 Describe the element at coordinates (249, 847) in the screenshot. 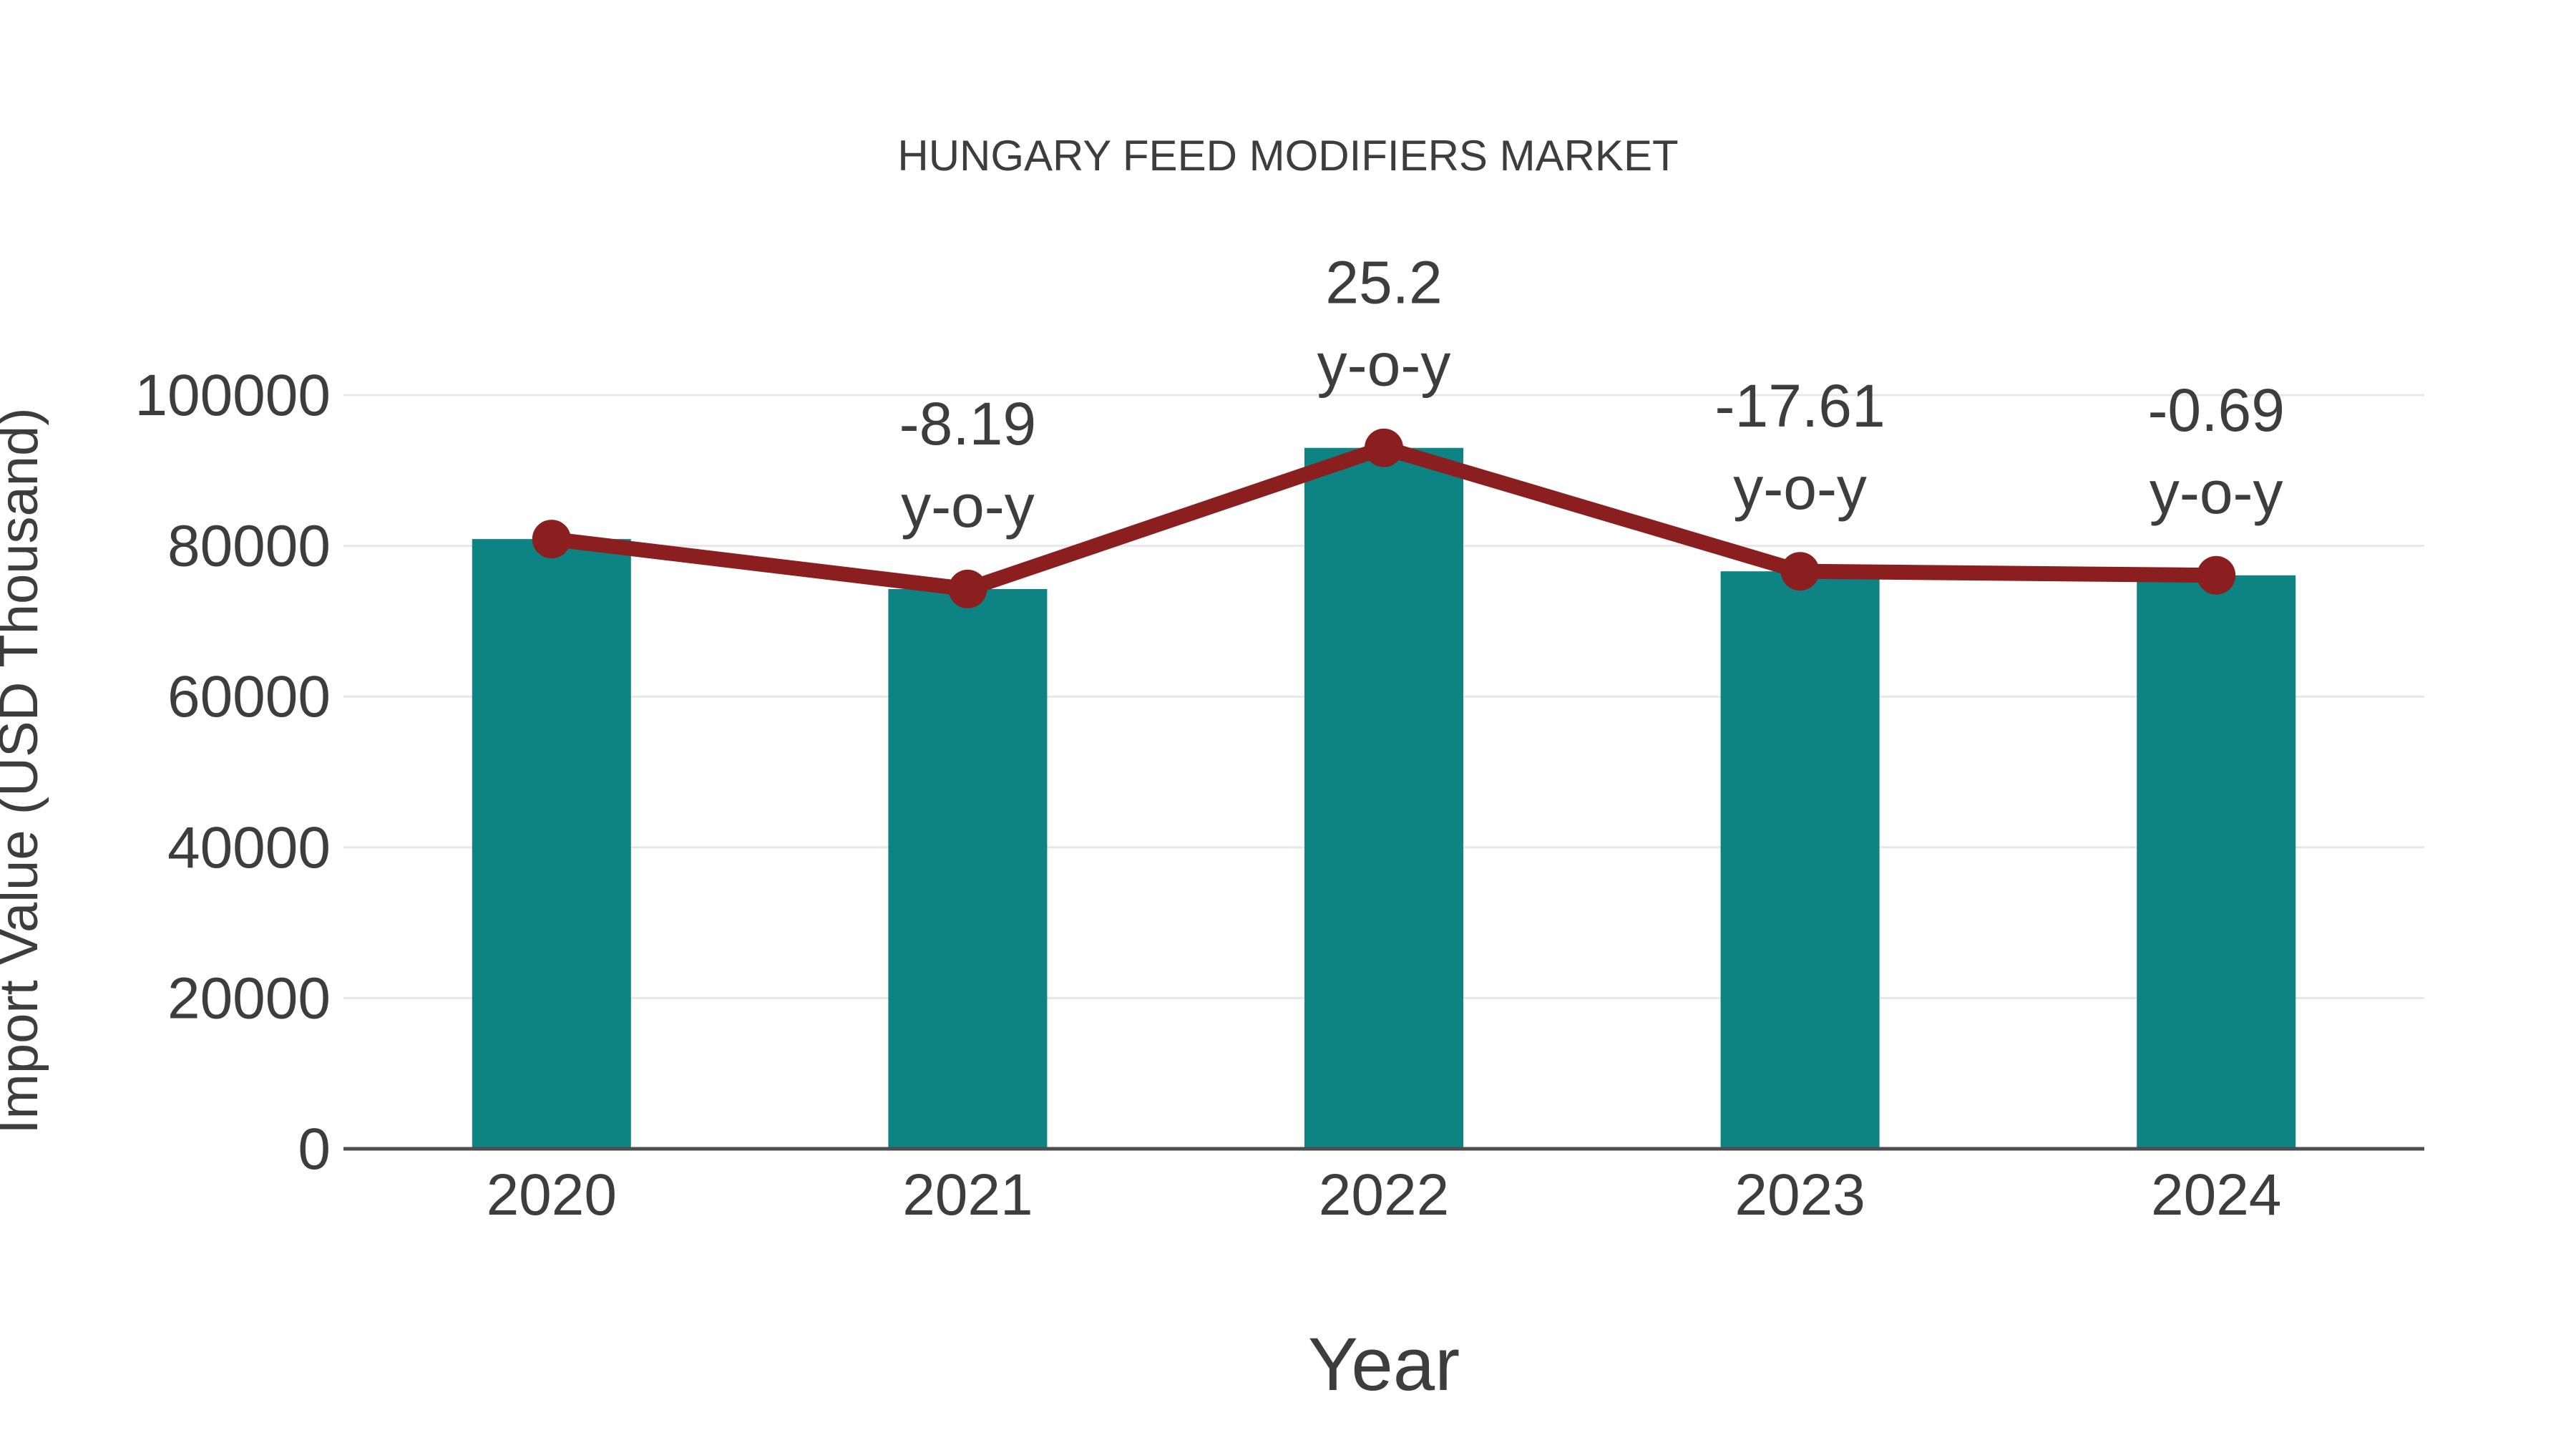

I see `y-tick-label: 40000` at that location.